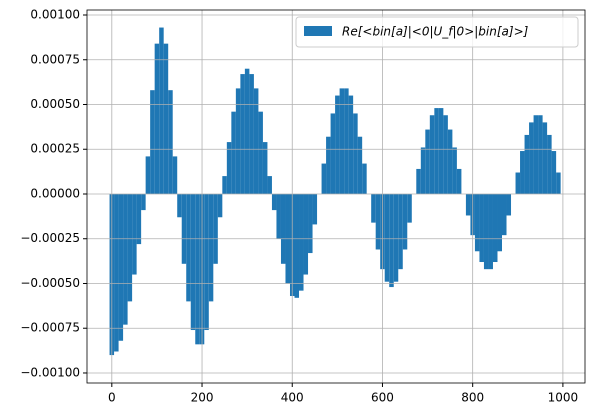 The width and height of the screenshot is (594, 414). I want to click on y-tick-label: −0.00075, so click(50, 328).